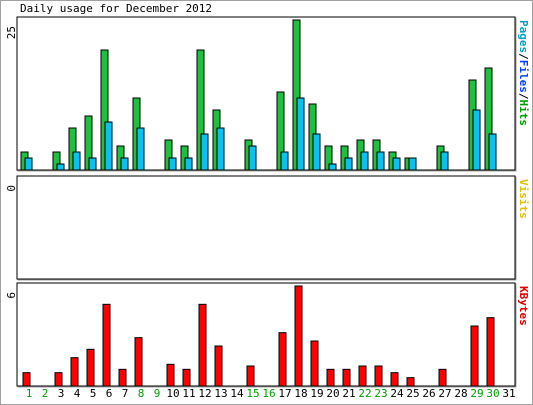  What do you see at coordinates (125, 393) in the screenshot?
I see `x-tick-label: 7` at bounding box center [125, 393].